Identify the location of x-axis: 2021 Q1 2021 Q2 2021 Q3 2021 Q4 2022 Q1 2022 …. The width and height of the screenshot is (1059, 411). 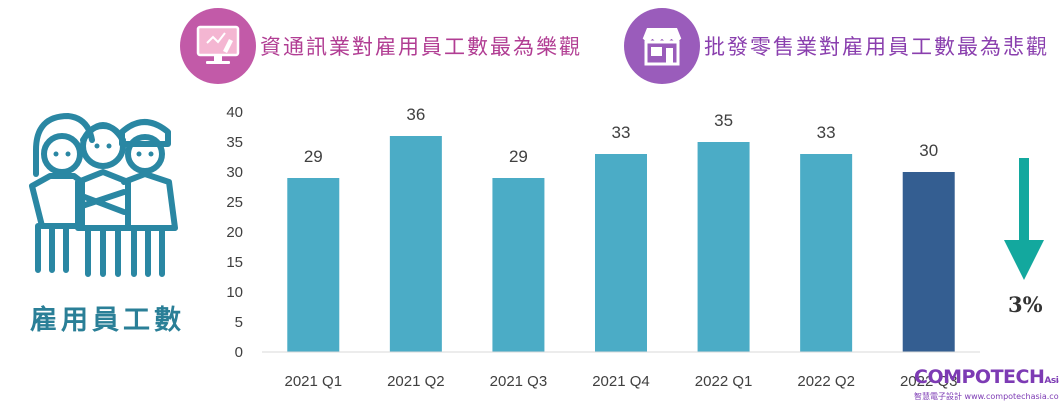
(621, 370).